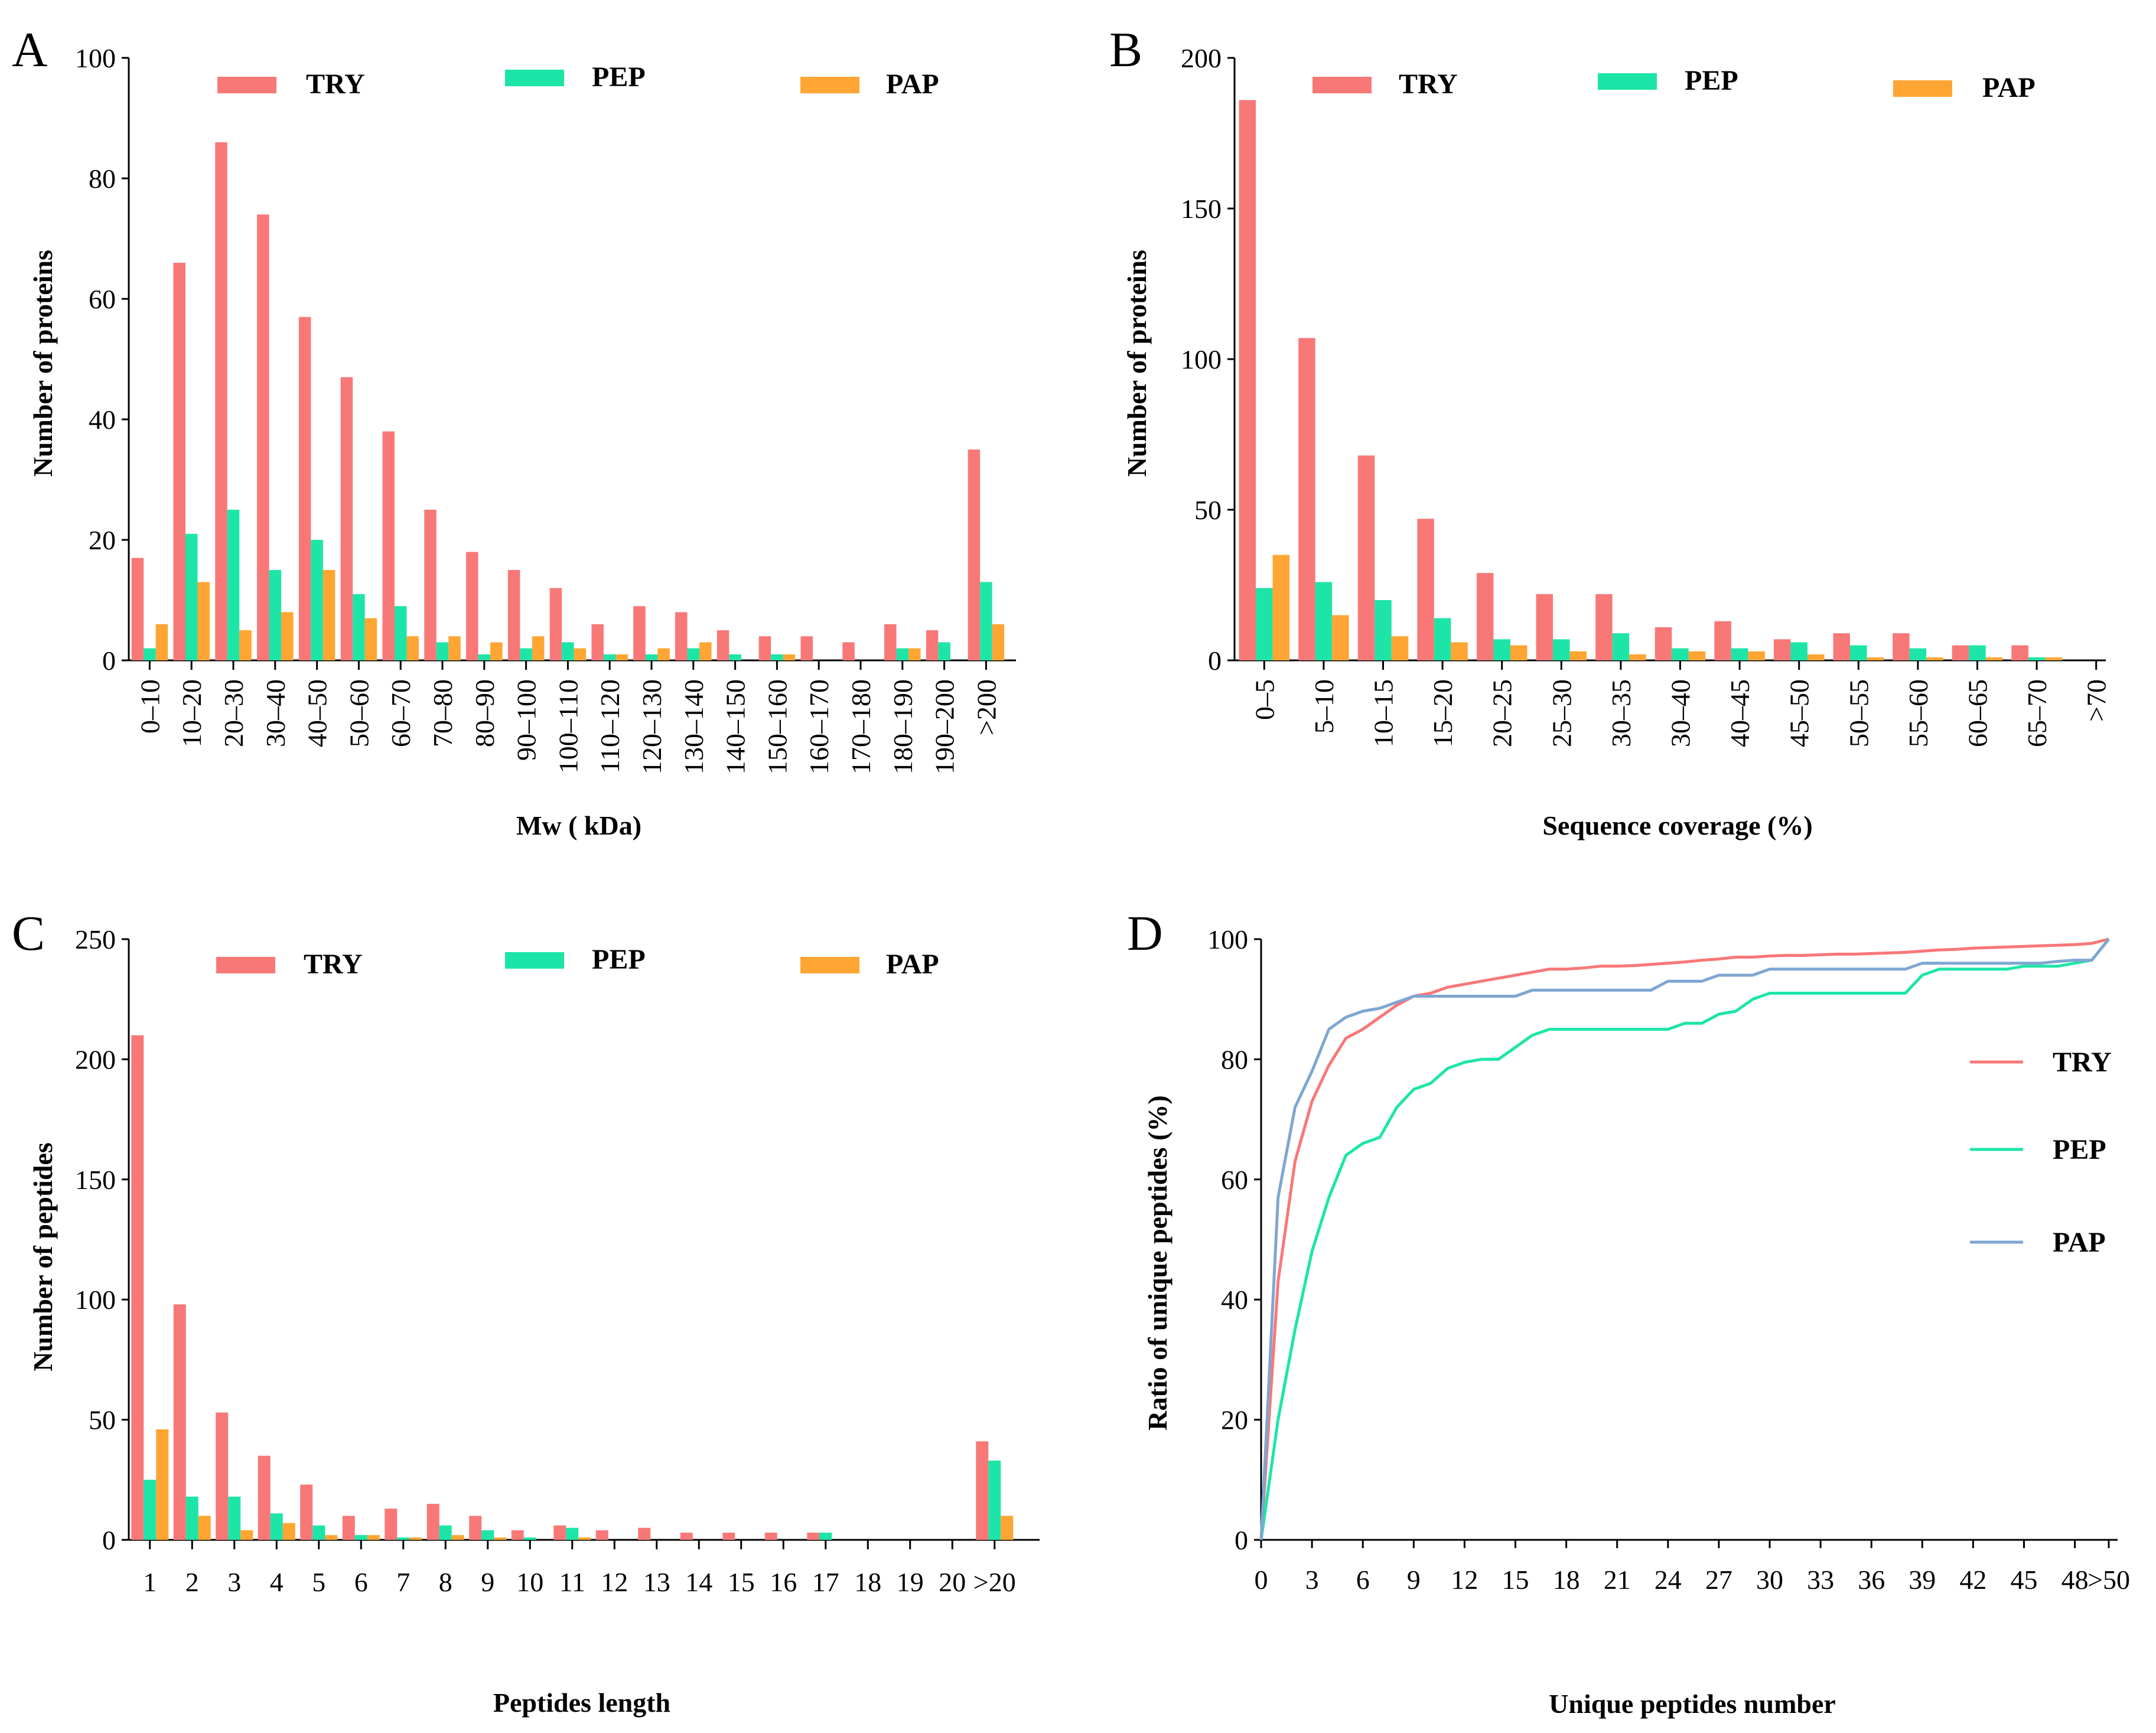 The image size is (2156, 1733). I want to click on panel-d-line-pap, so click(1684, 1239).